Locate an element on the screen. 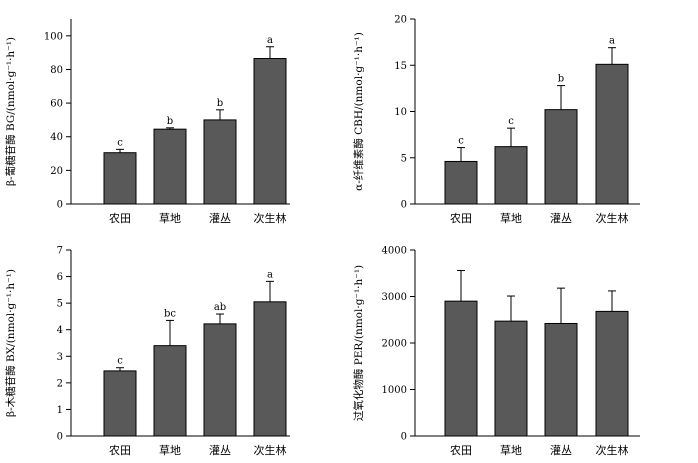 The width and height of the screenshot is (698, 463). y-tick-label-3: 3000 is located at coordinates (394, 297).